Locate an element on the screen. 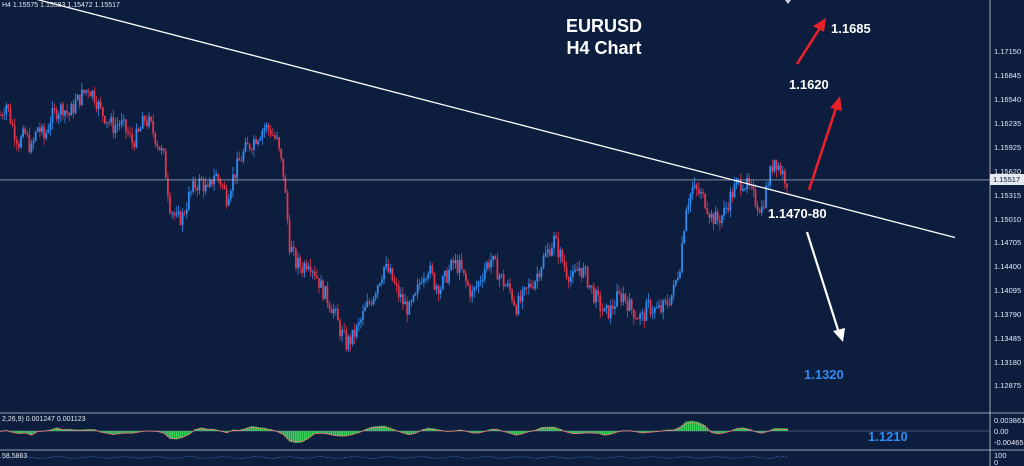 This screenshot has height=466, width=1024. price-tick-label: 1.15925 is located at coordinates (1008, 148).